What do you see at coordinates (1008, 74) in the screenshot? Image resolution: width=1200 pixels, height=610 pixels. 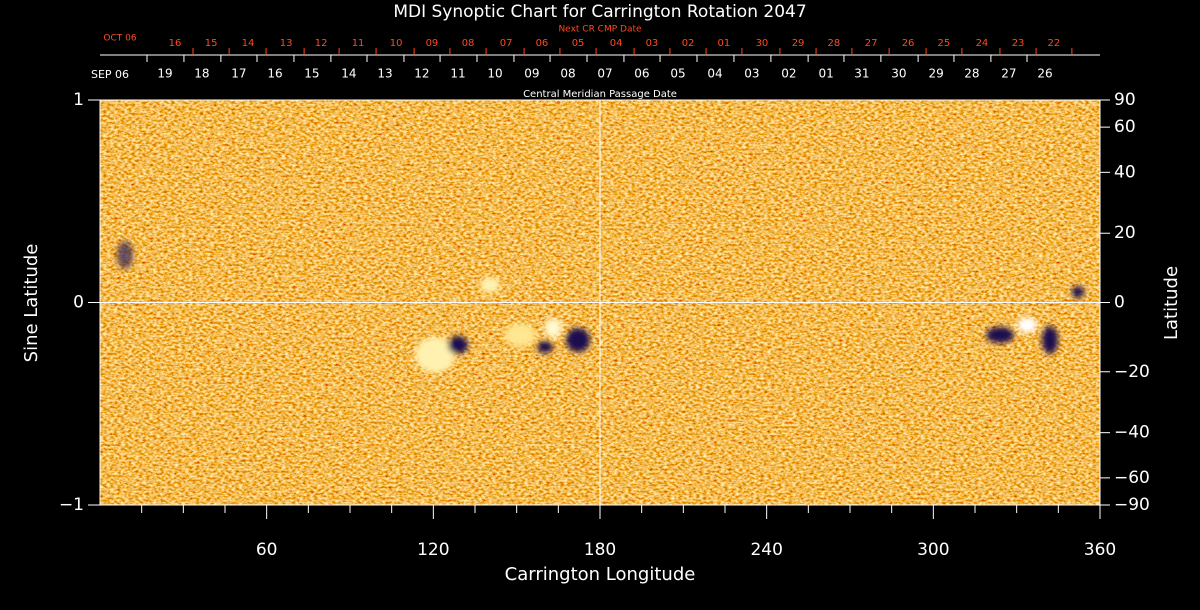 I see `cmp-date-label: 27` at bounding box center [1008, 74].